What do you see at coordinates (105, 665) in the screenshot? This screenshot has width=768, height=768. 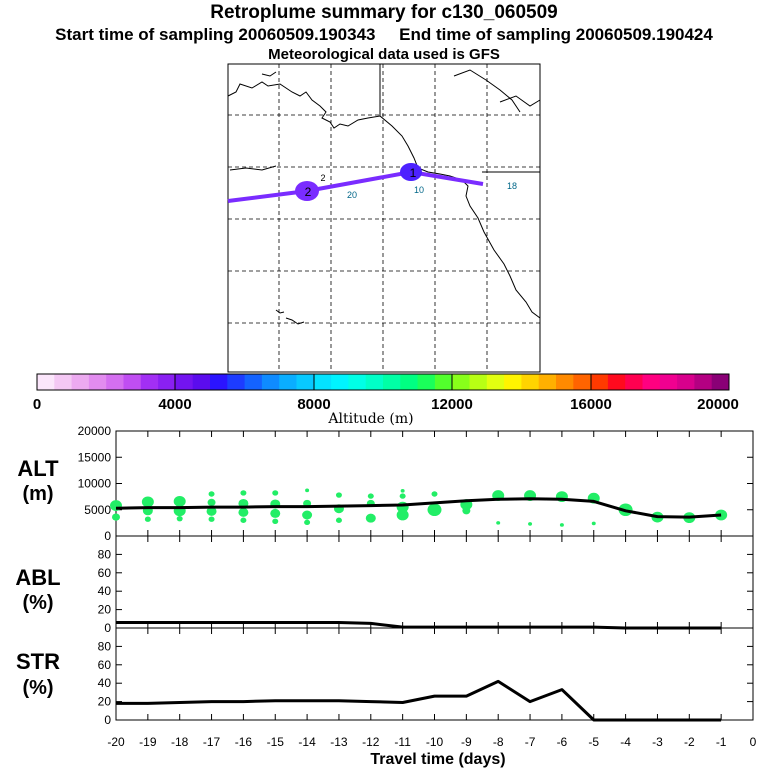 I see `str-y-tick-label: 60` at bounding box center [105, 665].